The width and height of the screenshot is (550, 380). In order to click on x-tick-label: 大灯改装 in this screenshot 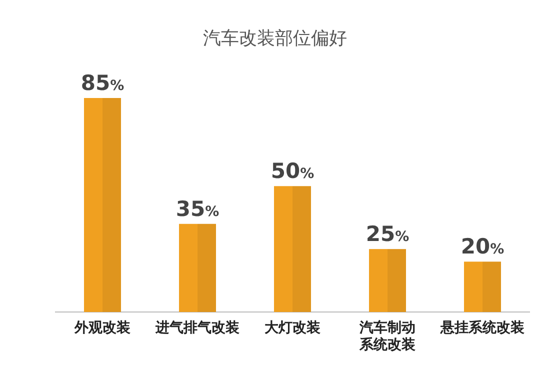, I will do `click(292, 328)`.